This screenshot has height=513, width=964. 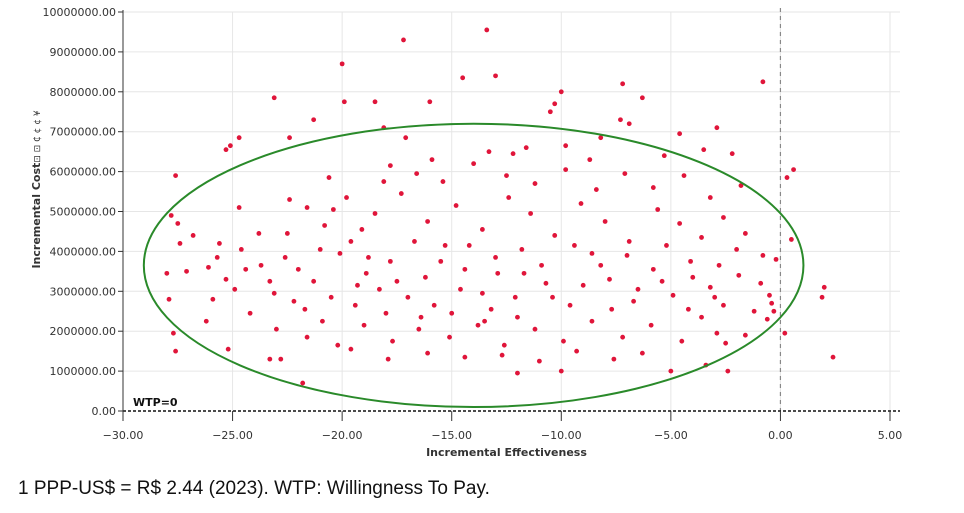 What do you see at coordinates (83, 52) in the screenshot?
I see `y-tick-label: 9000000.00` at bounding box center [83, 52].